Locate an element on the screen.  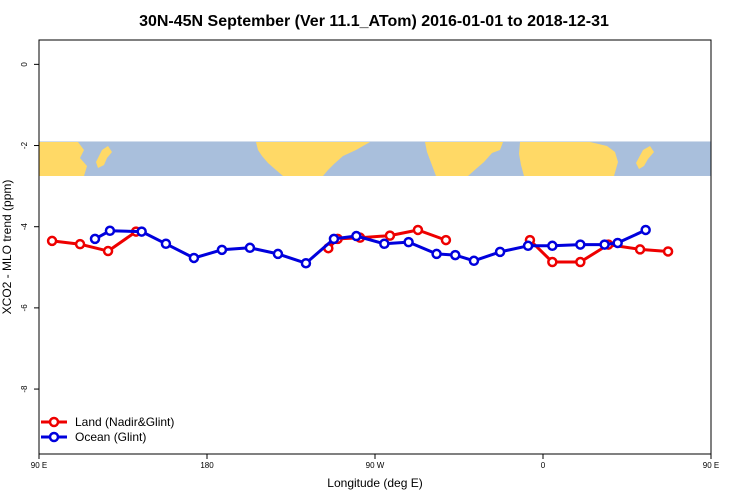
map-land-east-asia is located at coordinates (63, 159).